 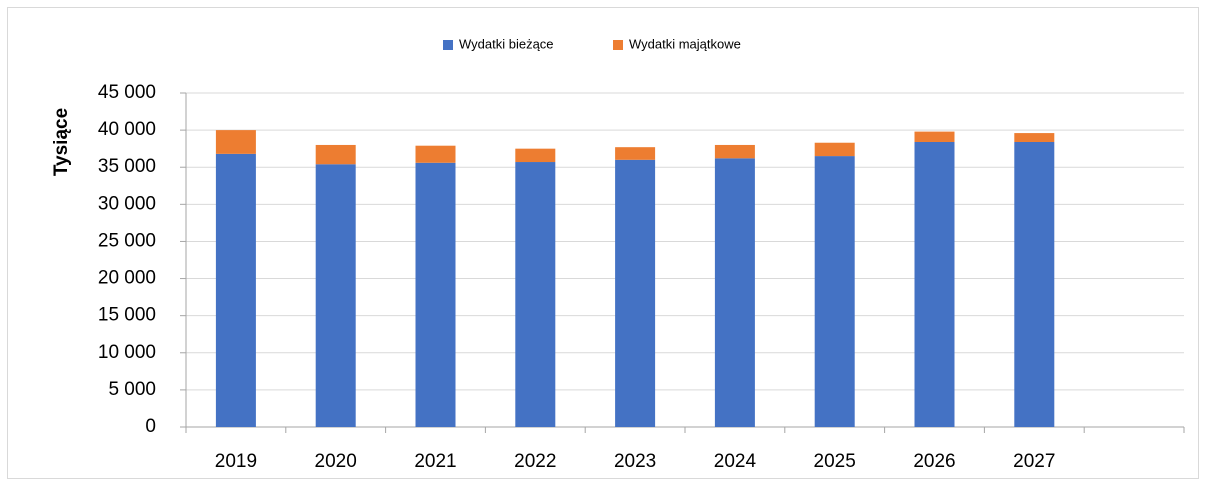 What do you see at coordinates (127, 129) in the screenshot?
I see `y-tick-label: 40 000` at bounding box center [127, 129].